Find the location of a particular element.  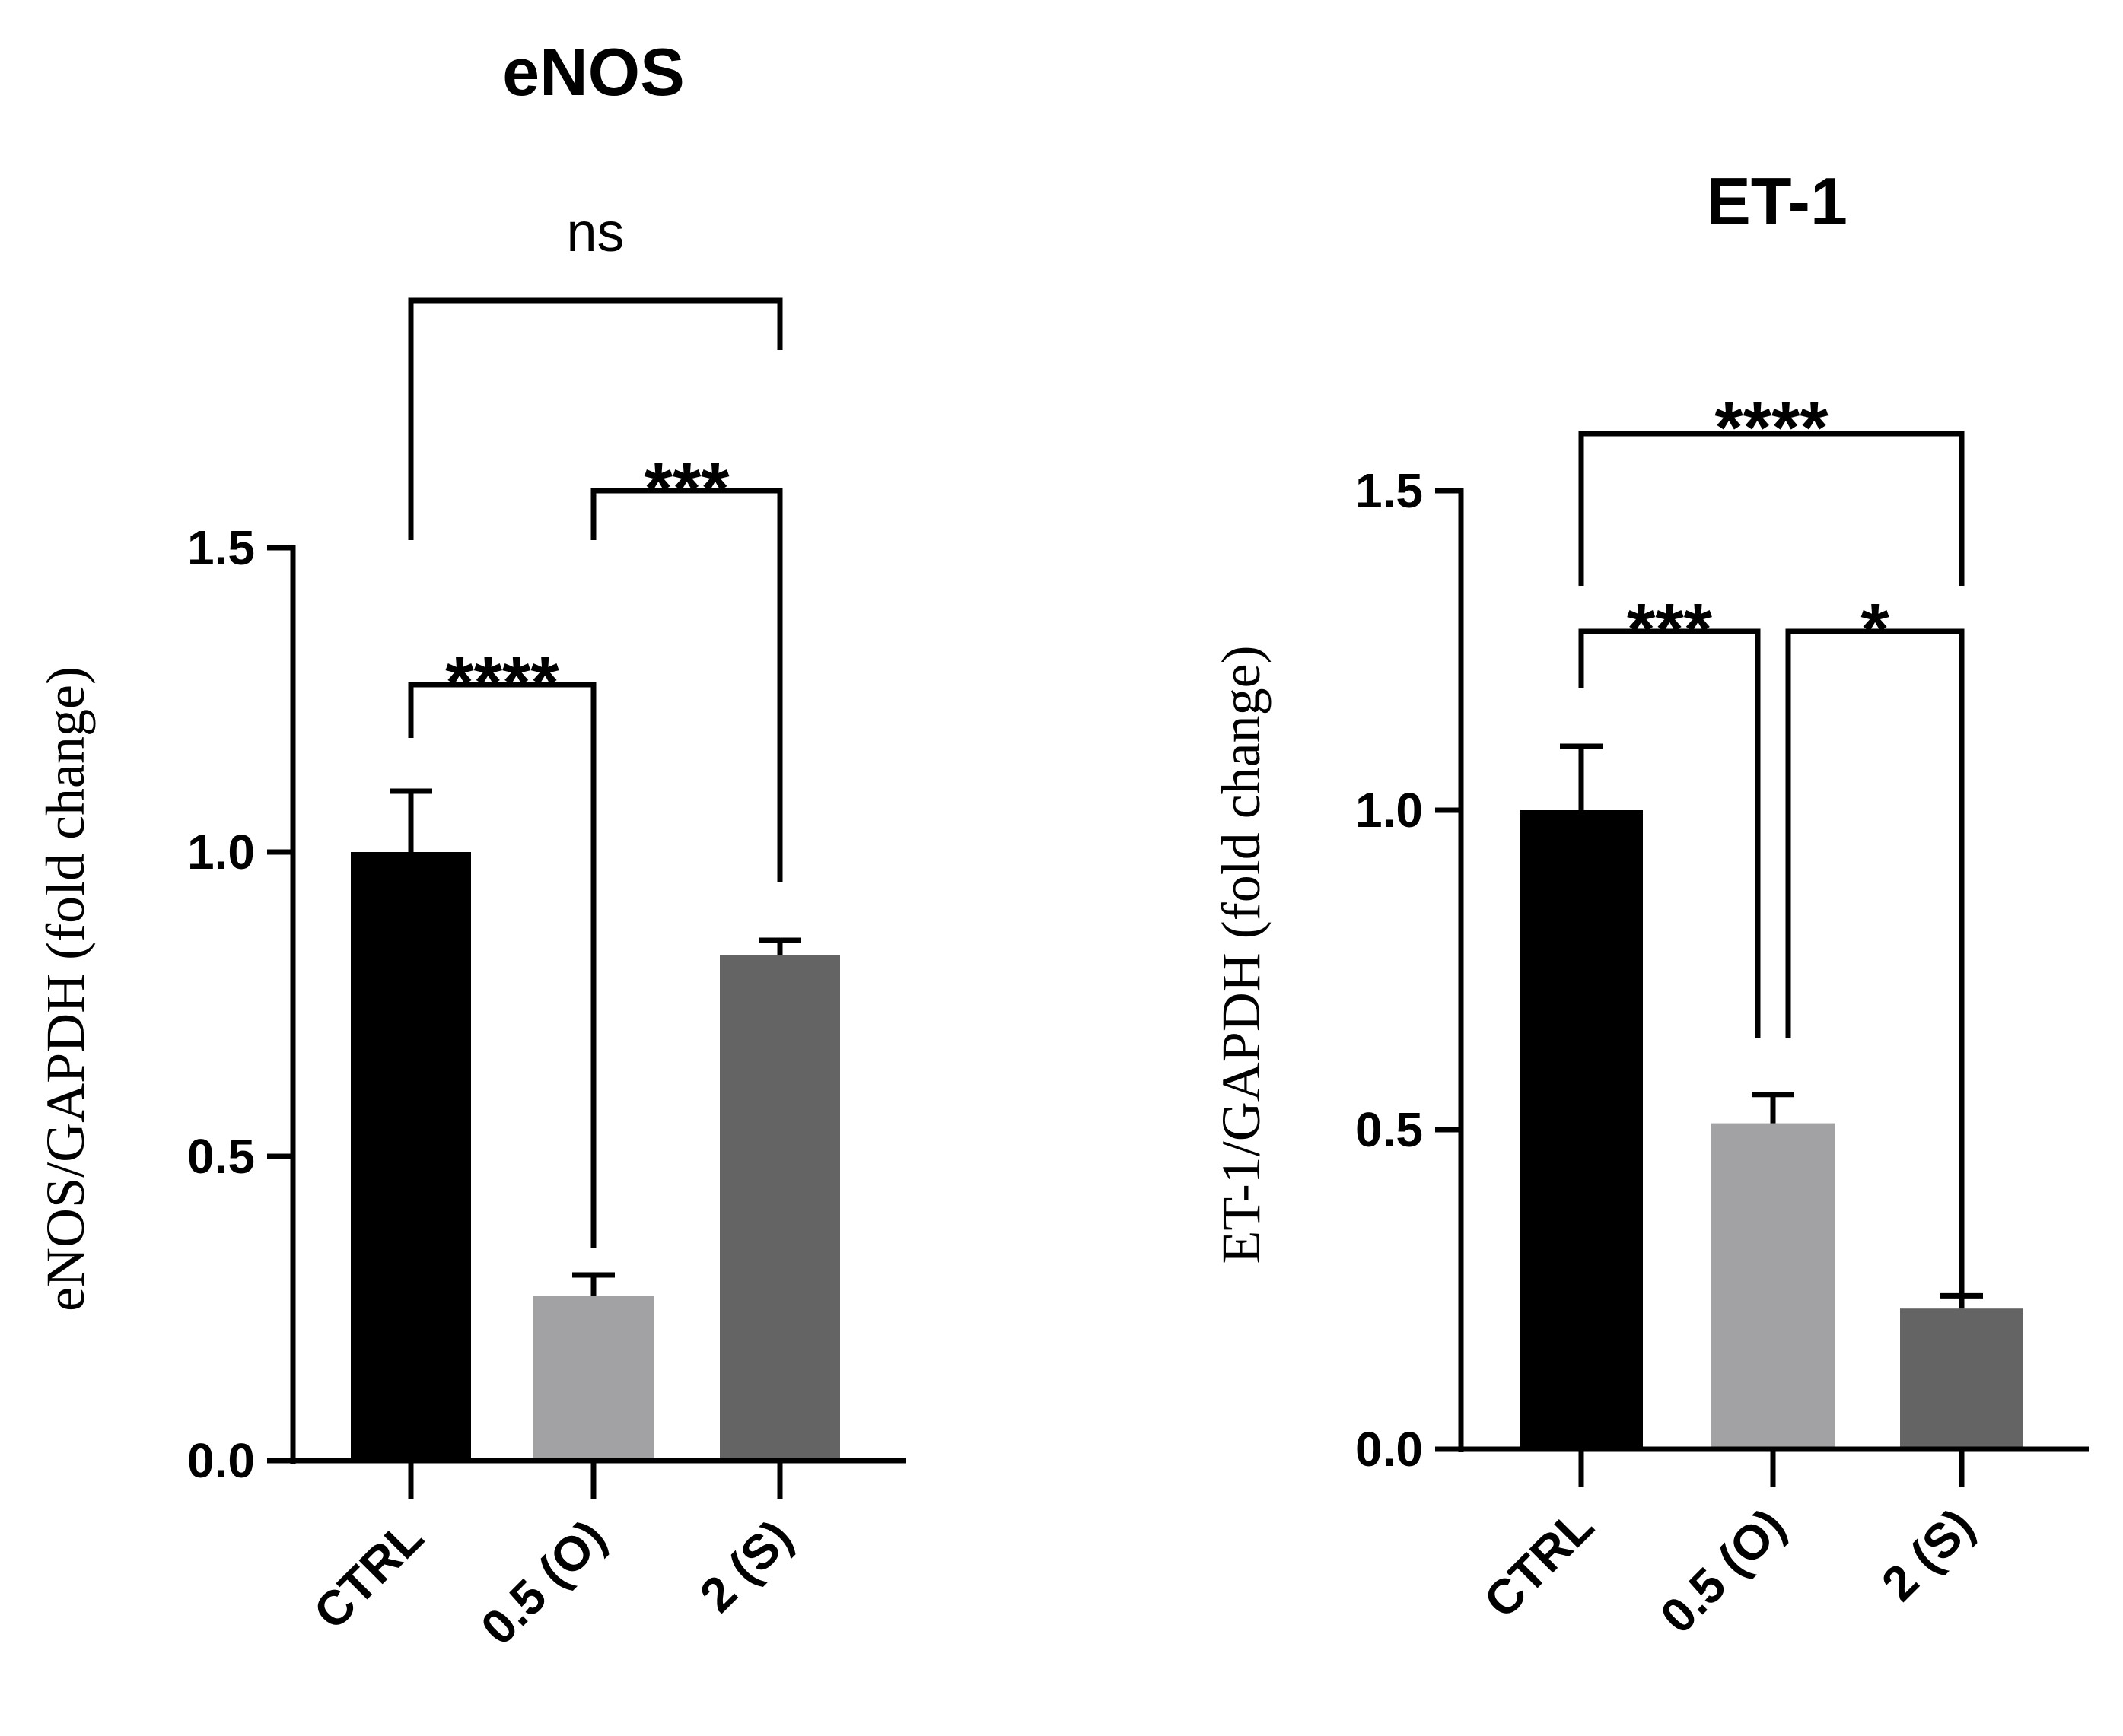

y-axis-label: ET-1/GAPDH (fold change) is located at coordinates (1241, 954).